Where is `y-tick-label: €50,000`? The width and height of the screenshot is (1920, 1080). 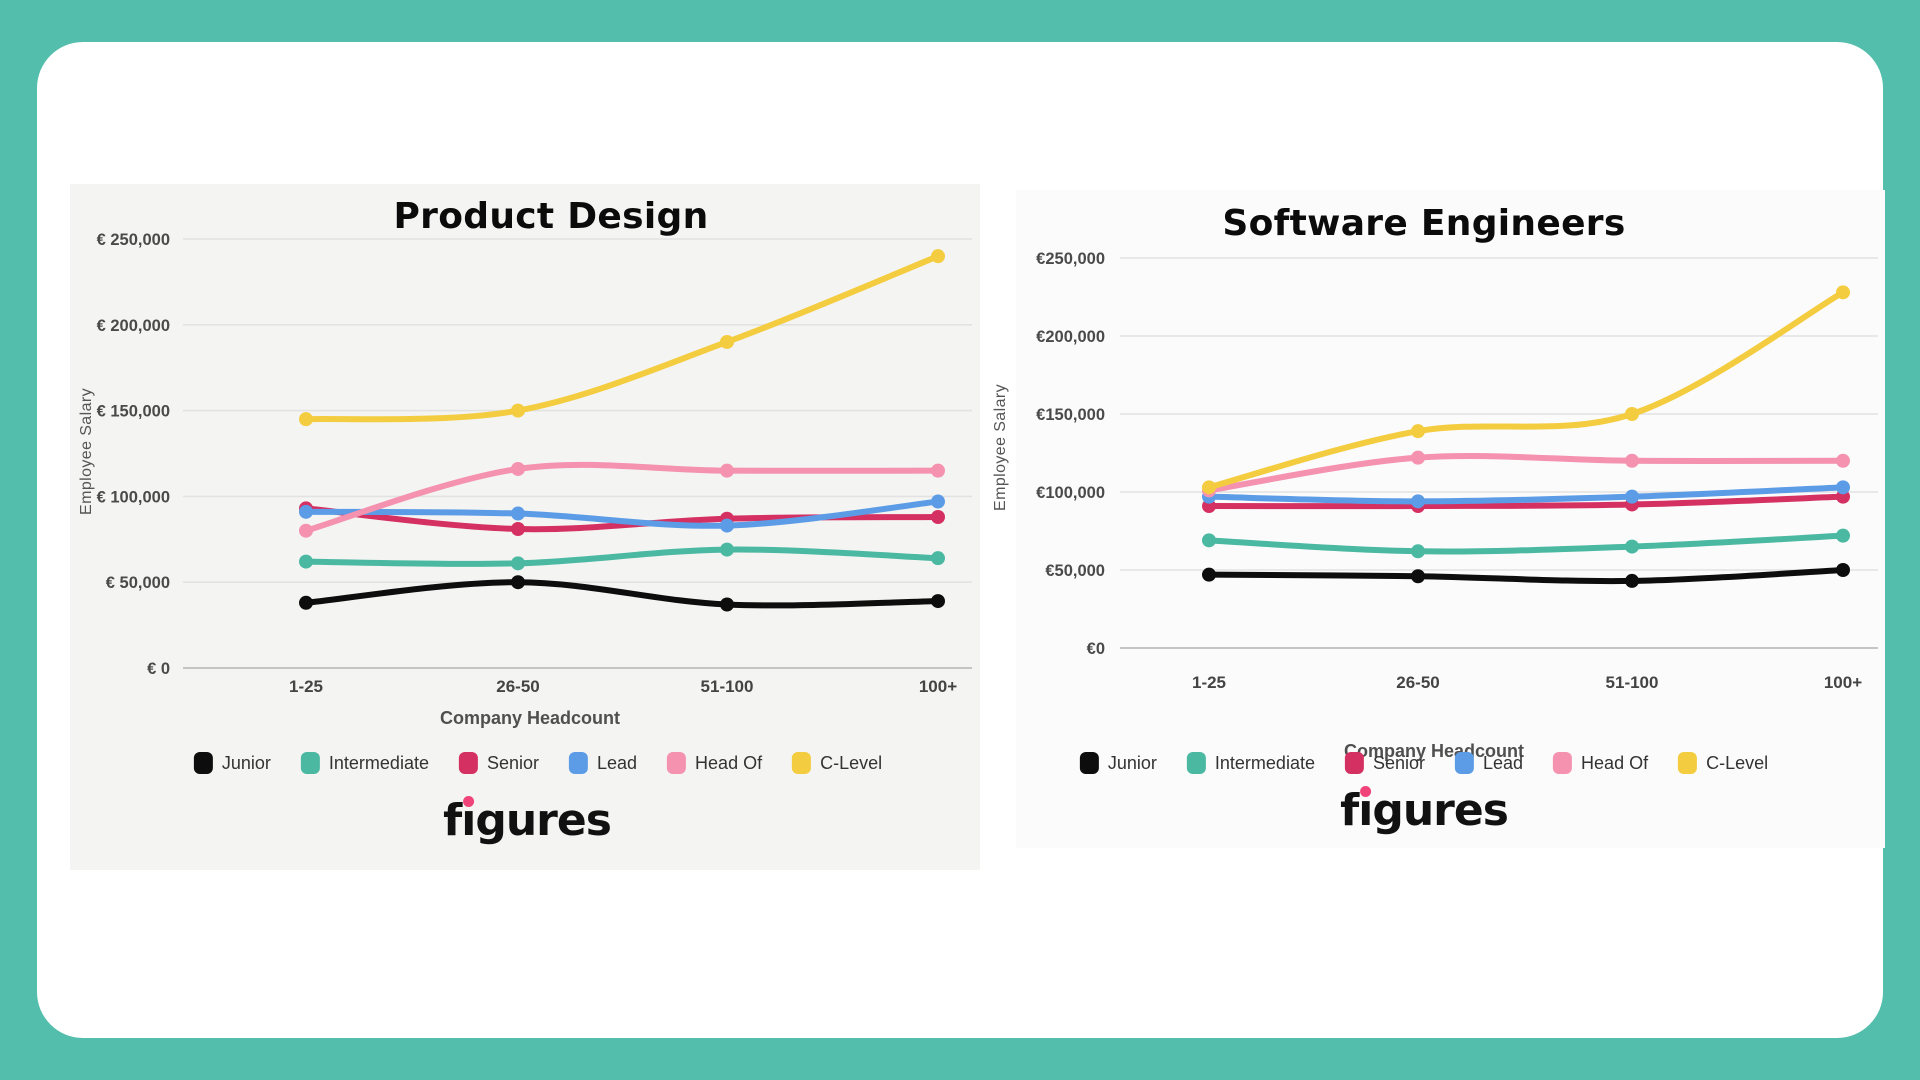
y-tick-label: €50,000 is located at coordinates (1075, 571).